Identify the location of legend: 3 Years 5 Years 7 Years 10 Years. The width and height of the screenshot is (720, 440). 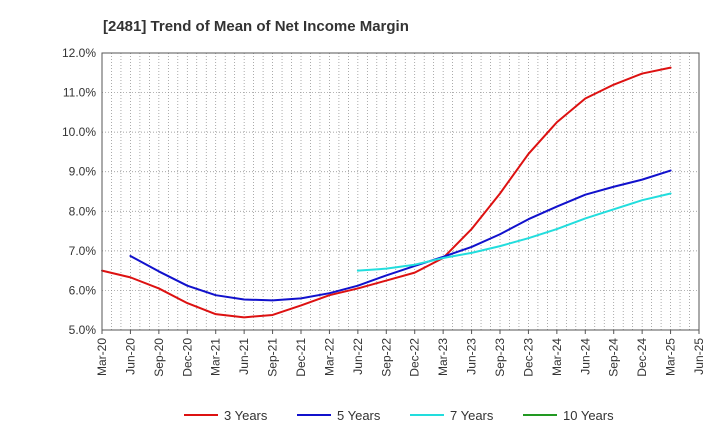
(399, 415).